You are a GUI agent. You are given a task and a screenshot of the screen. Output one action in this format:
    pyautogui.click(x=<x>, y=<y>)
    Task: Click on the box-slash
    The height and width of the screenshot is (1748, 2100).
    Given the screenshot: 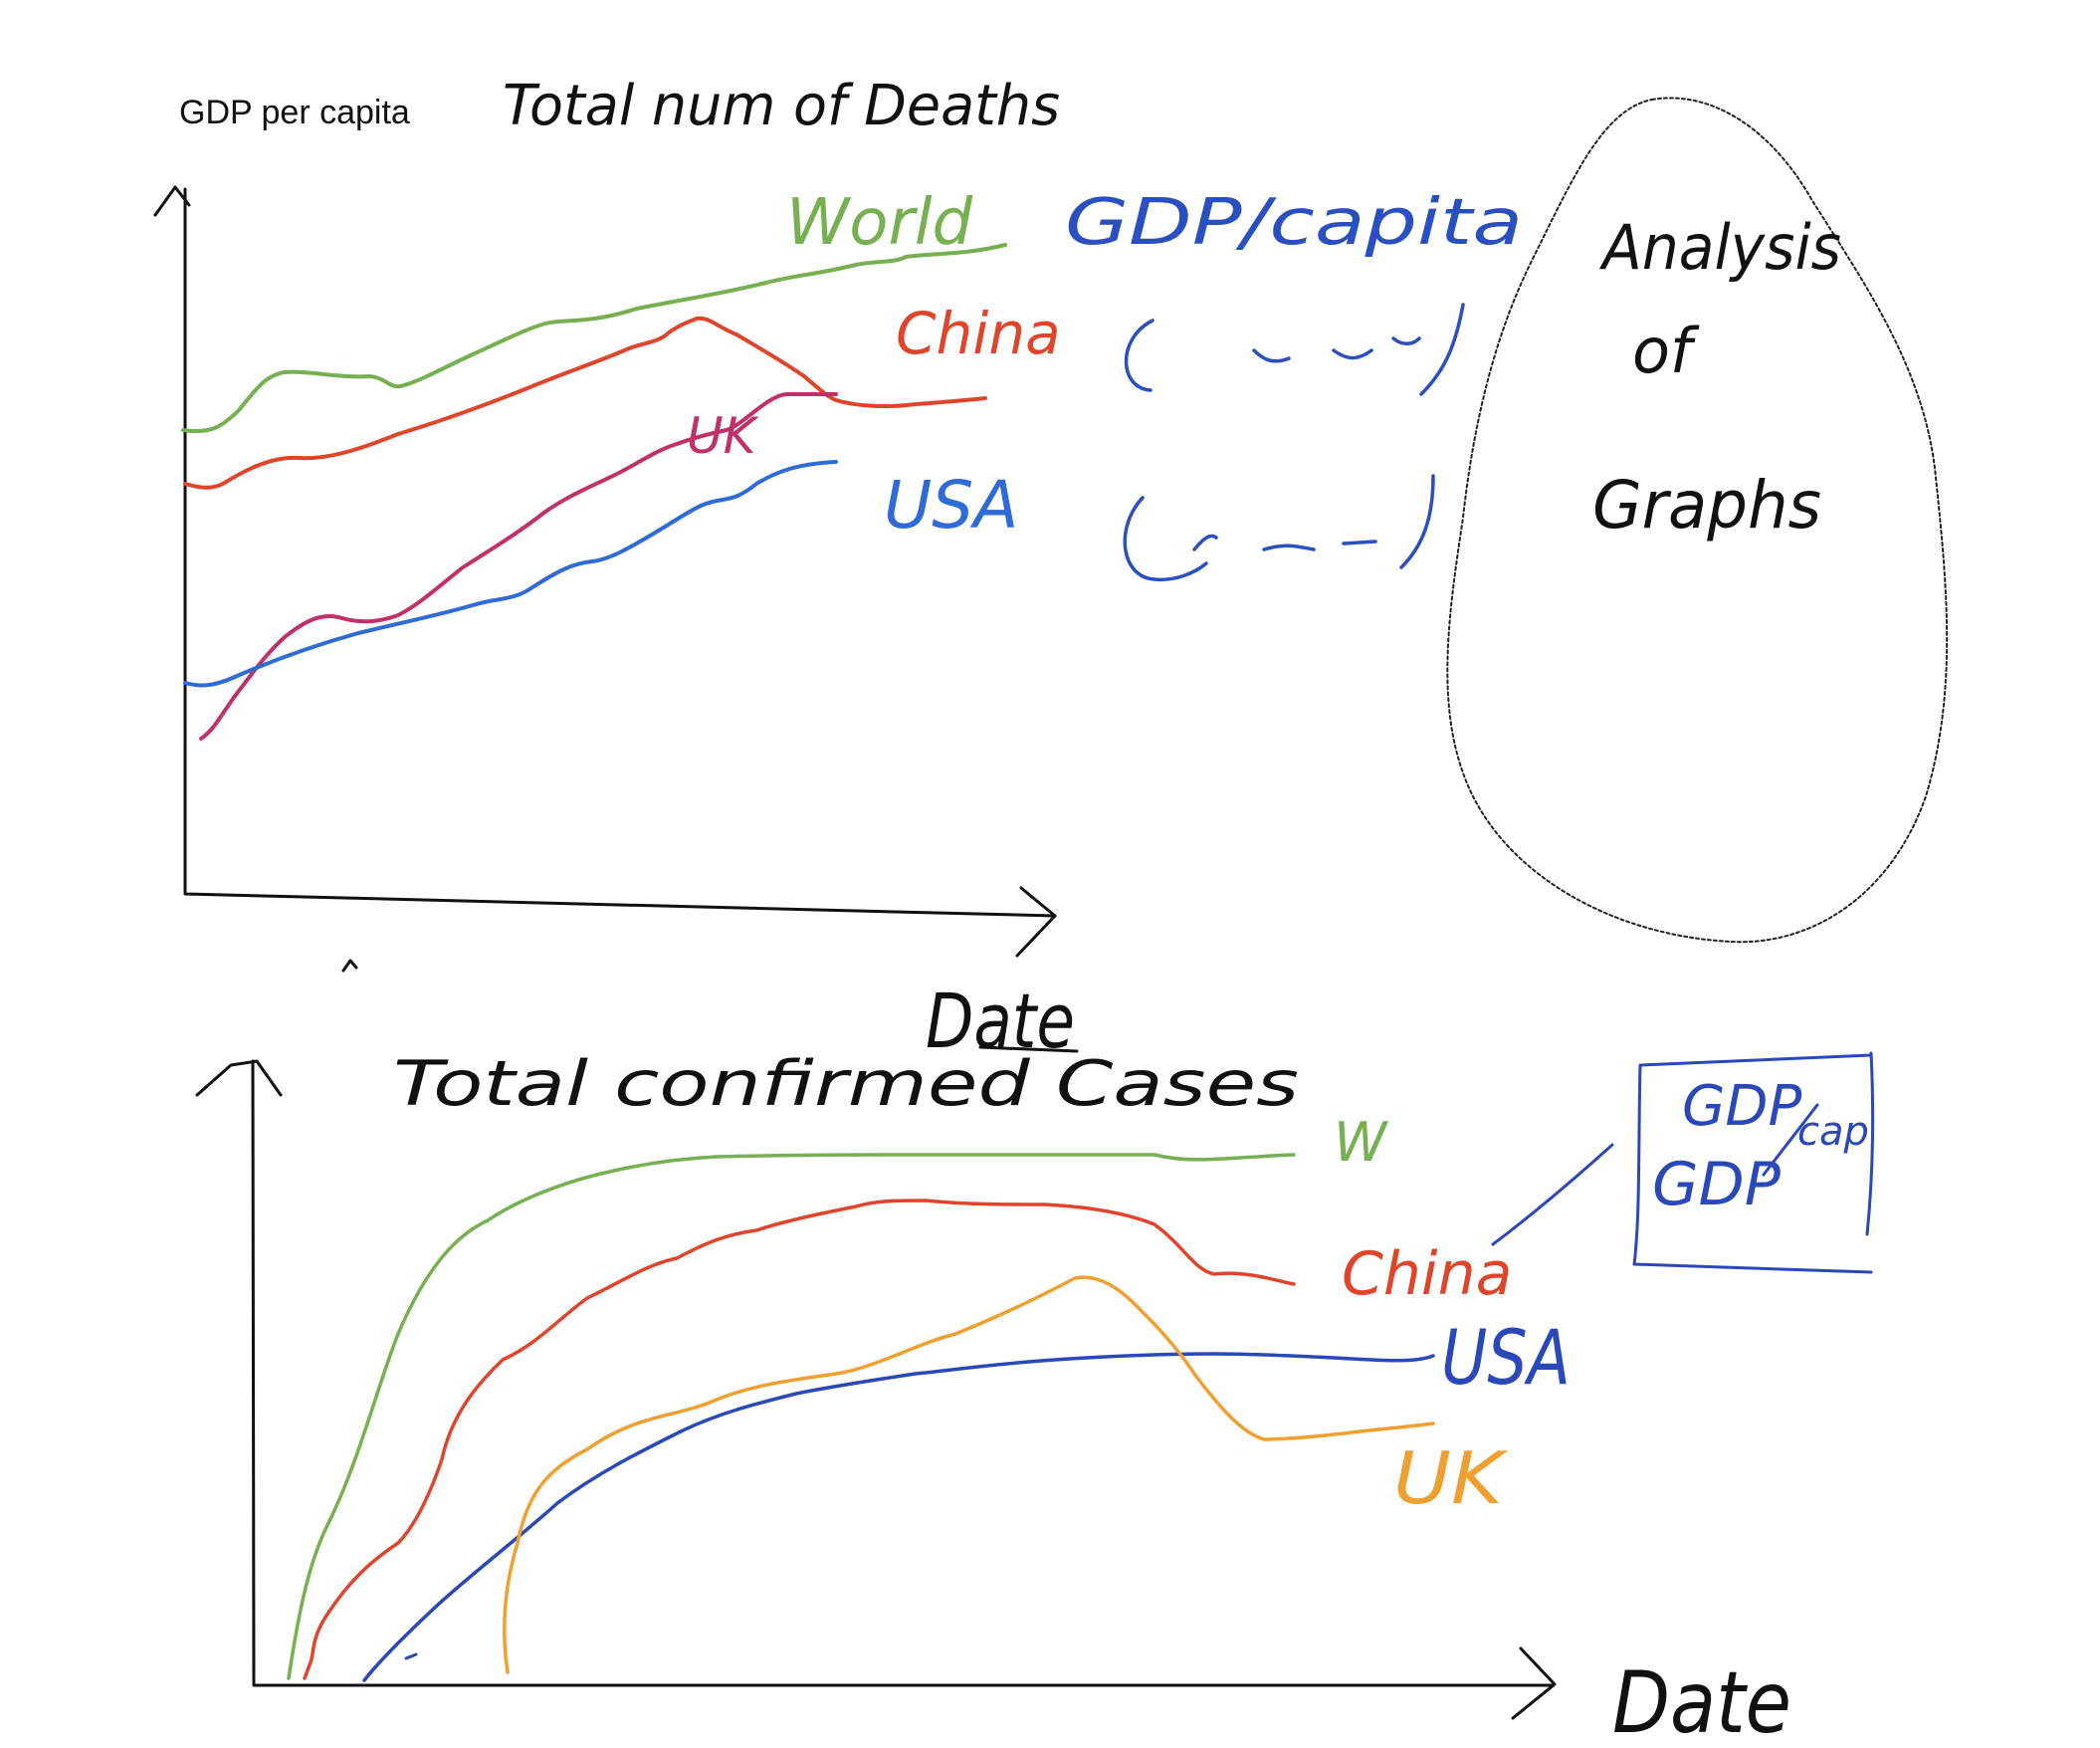 What is the action you would take?
    pyautogui.click(x=1790, y=1140)
    